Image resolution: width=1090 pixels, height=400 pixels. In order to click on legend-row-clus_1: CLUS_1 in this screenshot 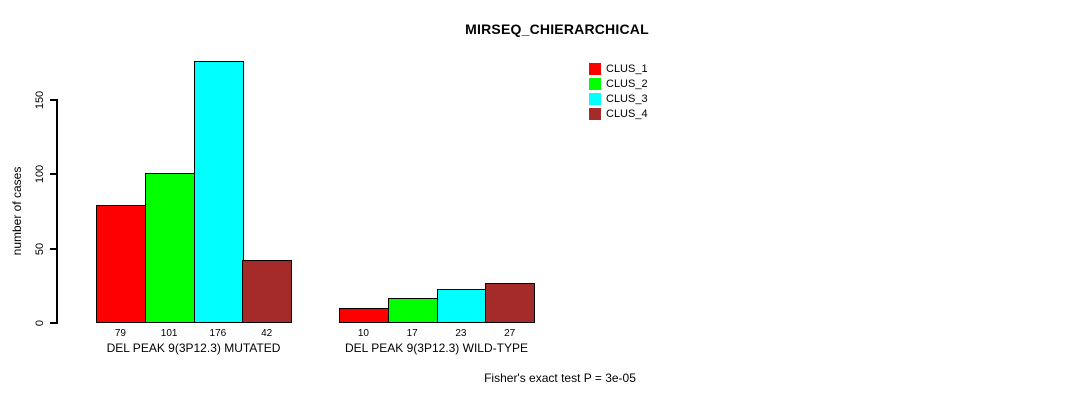, I will do `click(618, 68)`.